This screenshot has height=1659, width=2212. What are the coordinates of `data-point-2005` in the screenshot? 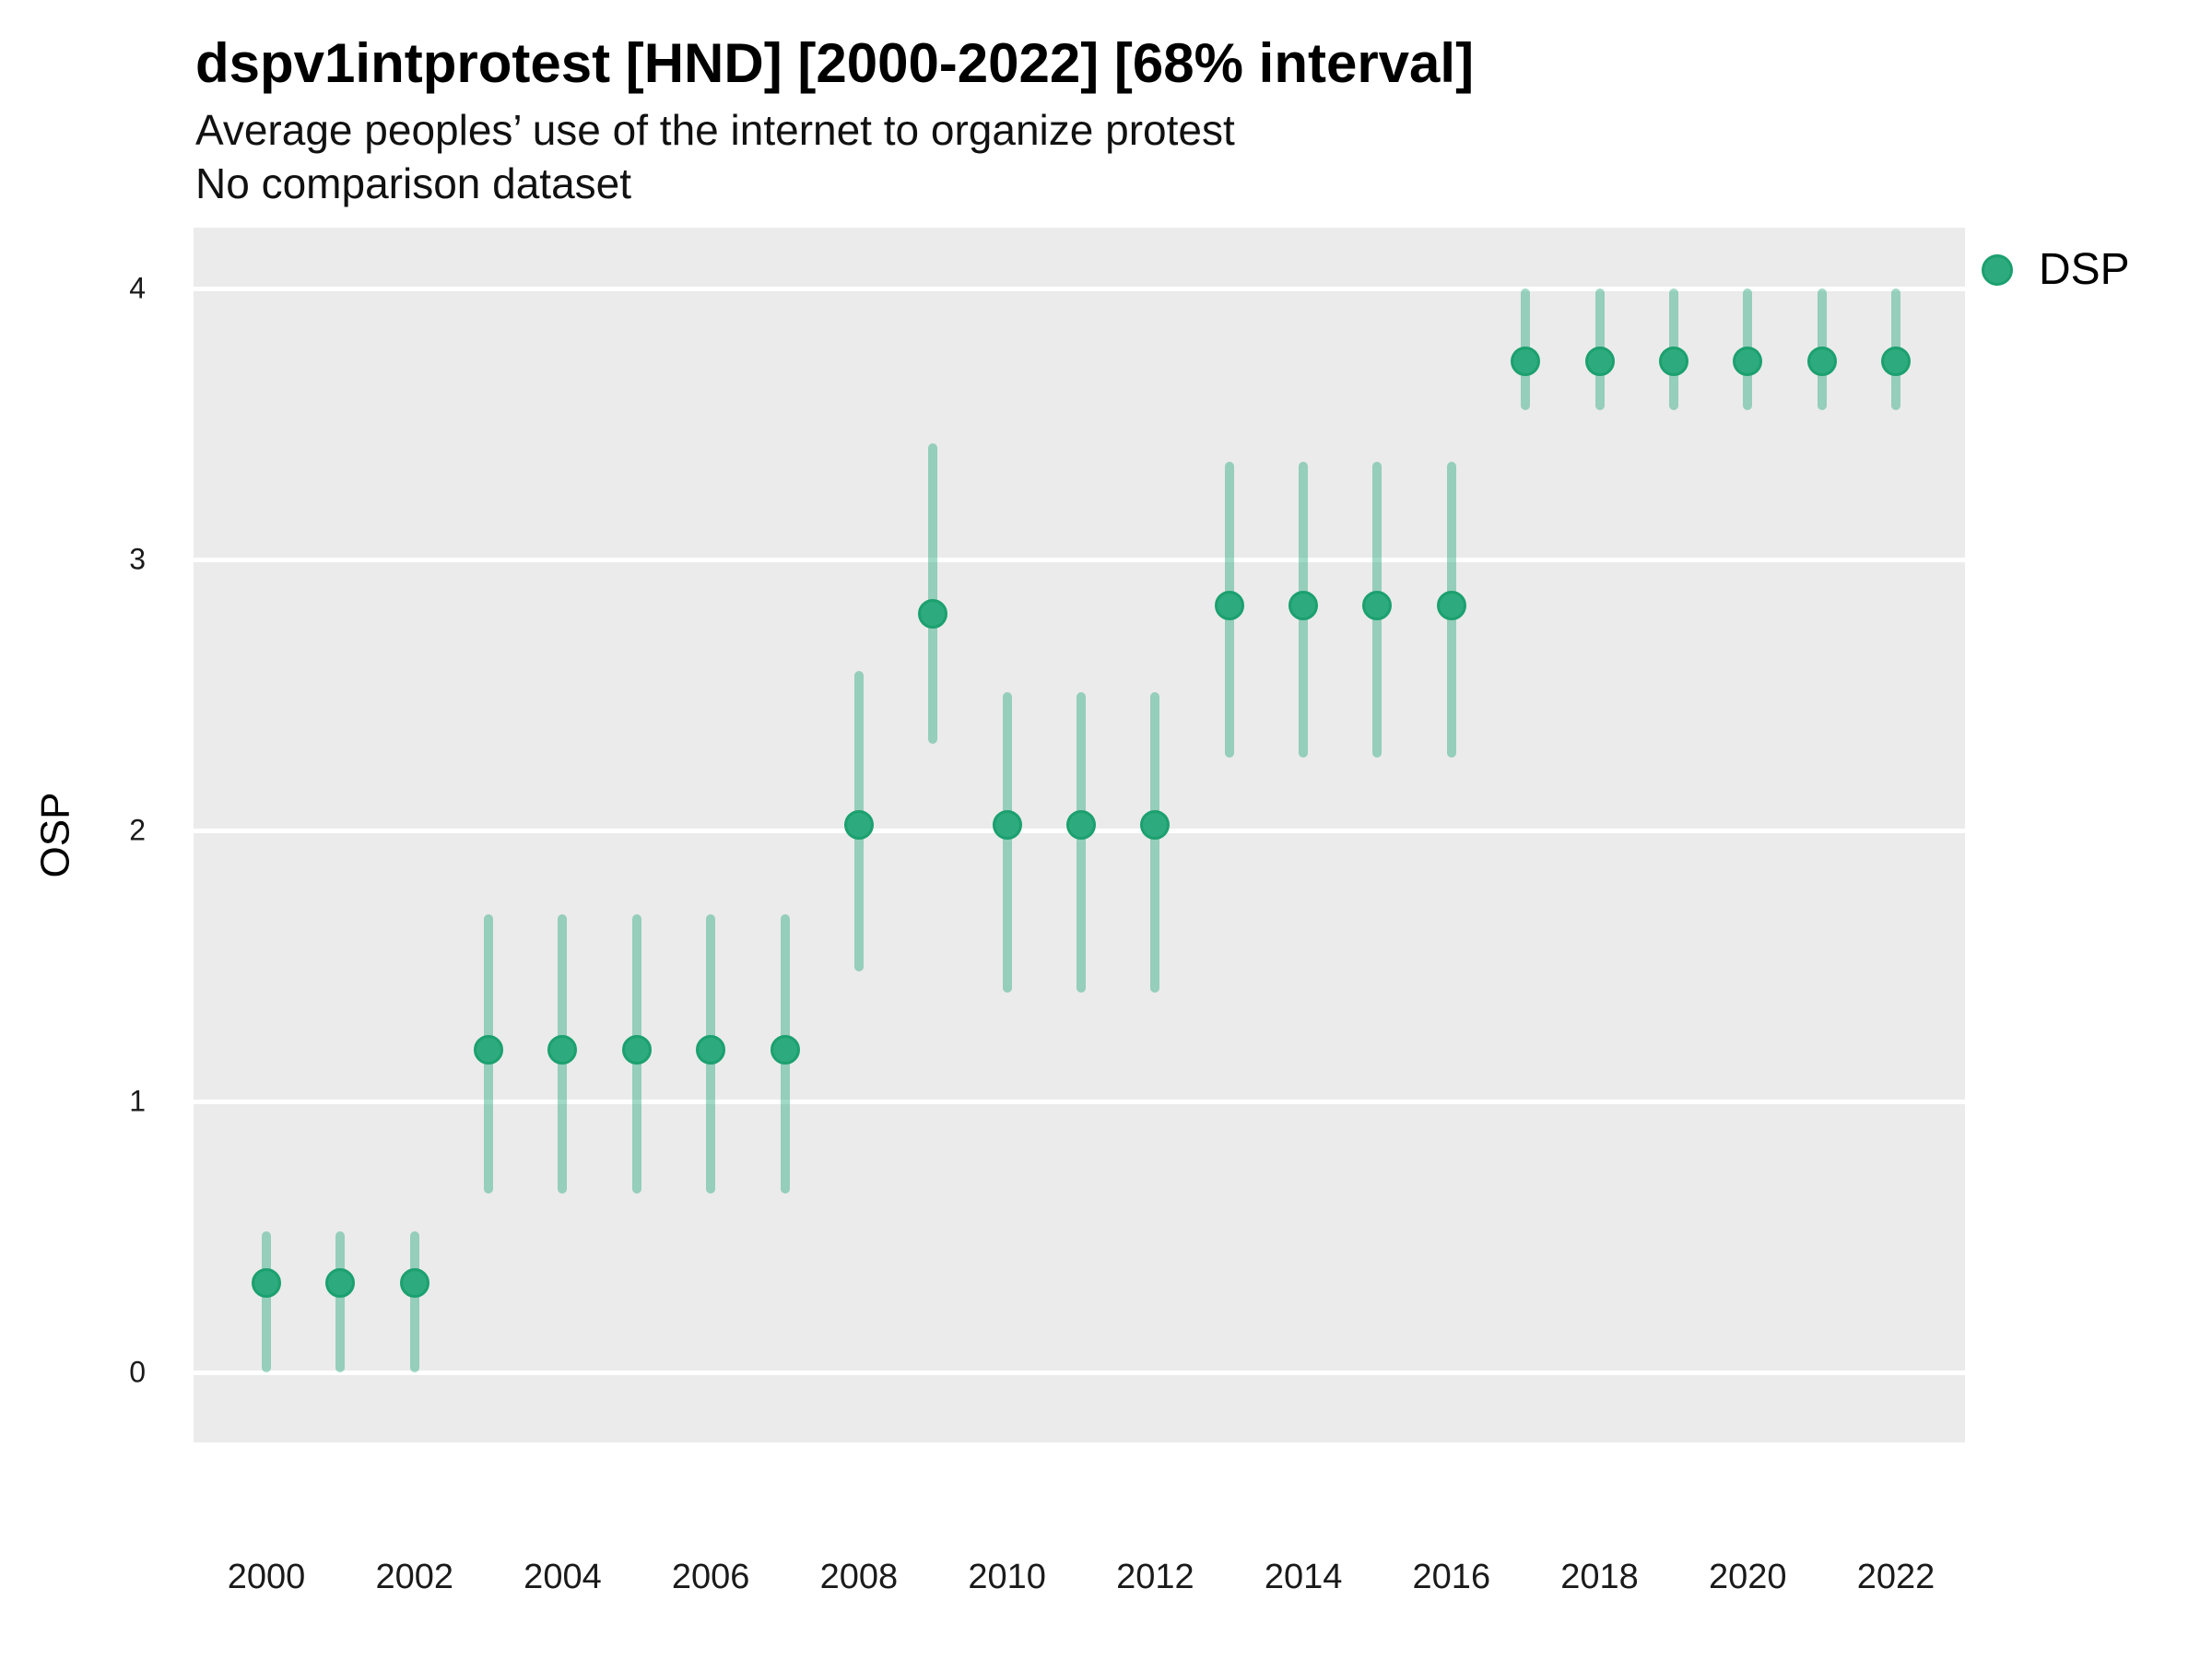 It's located at (636, 1050).